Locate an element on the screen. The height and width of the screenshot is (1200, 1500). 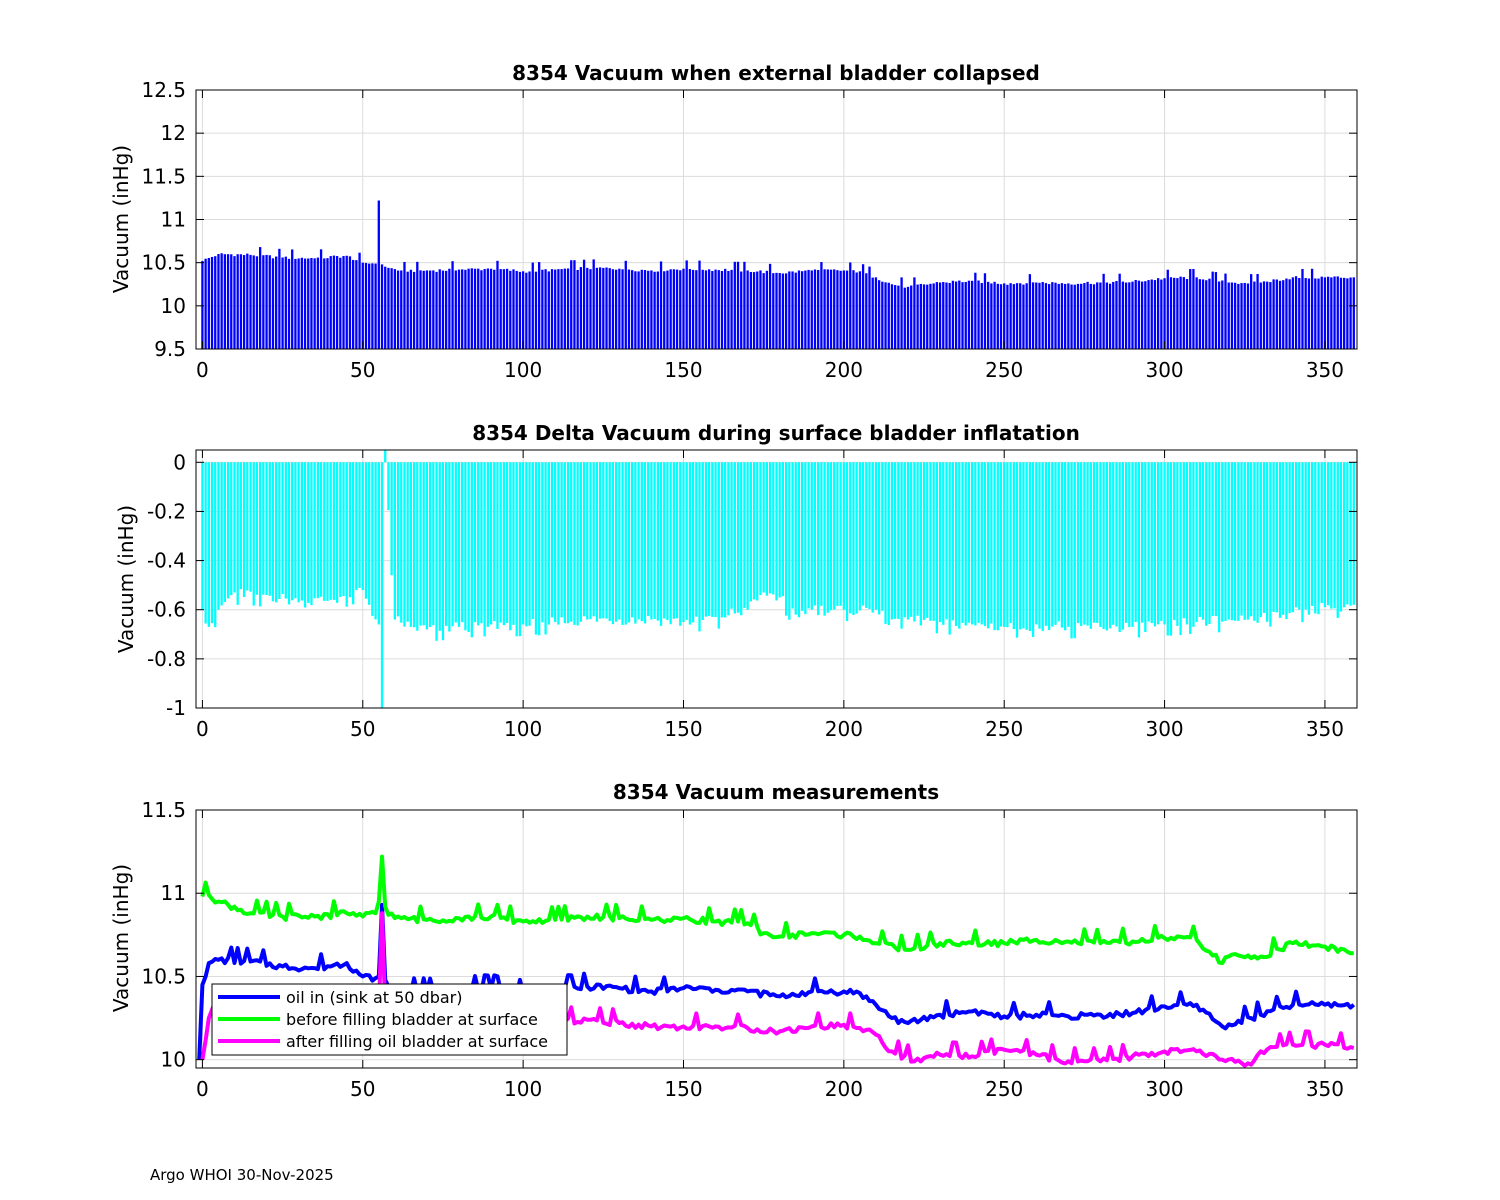
x-tick-label: 50 is located at coordinates (362, 370).